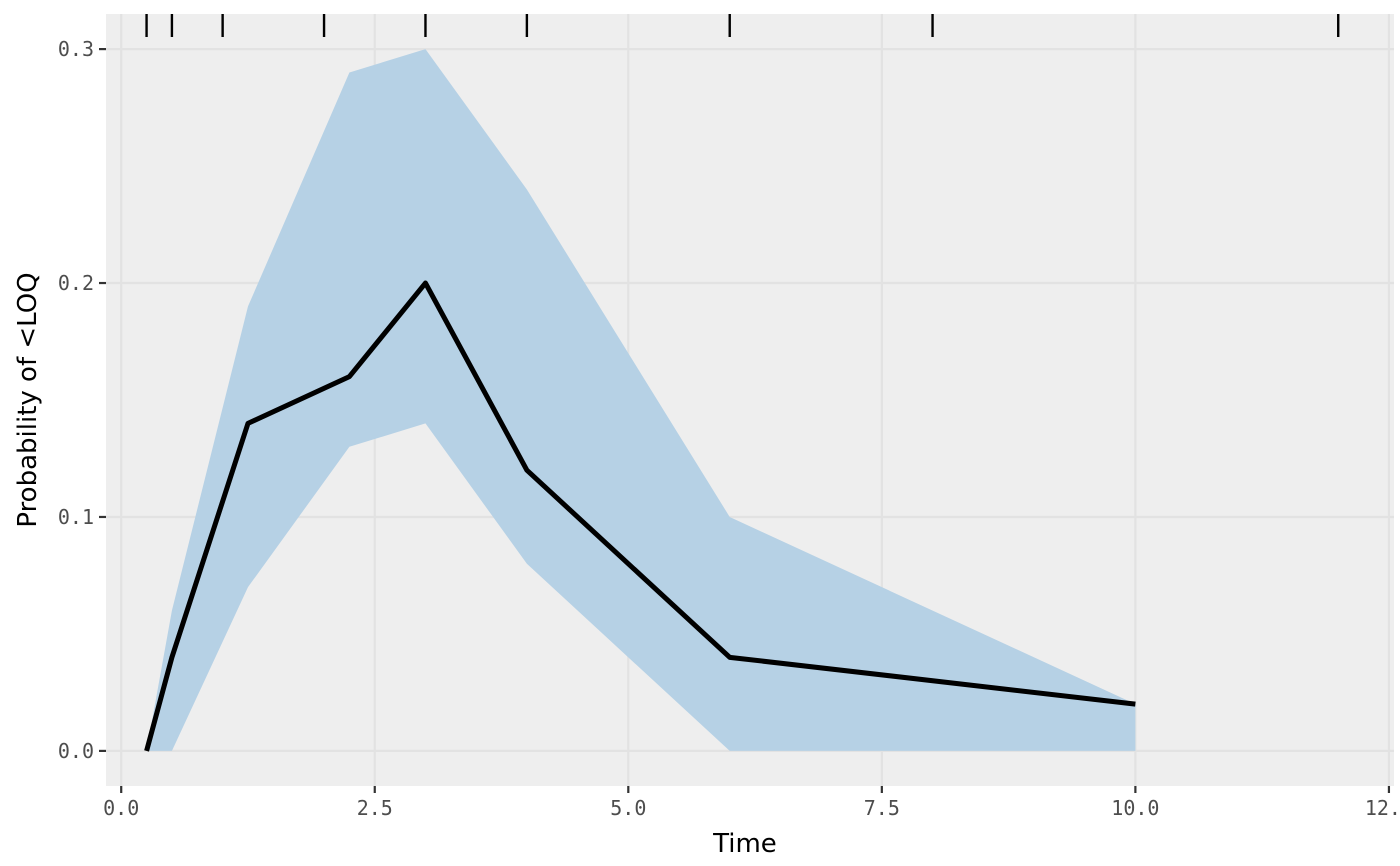 This screenshot has width=1400, height=866. I want to click on x-tick-label: 7.5, so click(882, 808).